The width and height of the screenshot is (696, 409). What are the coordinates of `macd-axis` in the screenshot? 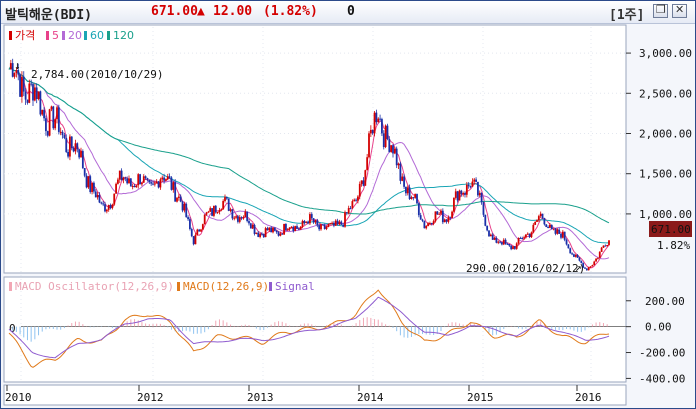 It's located at (660, 329).